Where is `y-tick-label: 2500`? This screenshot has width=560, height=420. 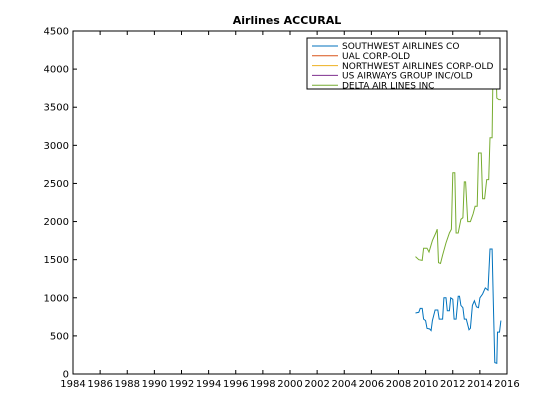
y-tick-label: 2500 is located at coordinates (56, 184).